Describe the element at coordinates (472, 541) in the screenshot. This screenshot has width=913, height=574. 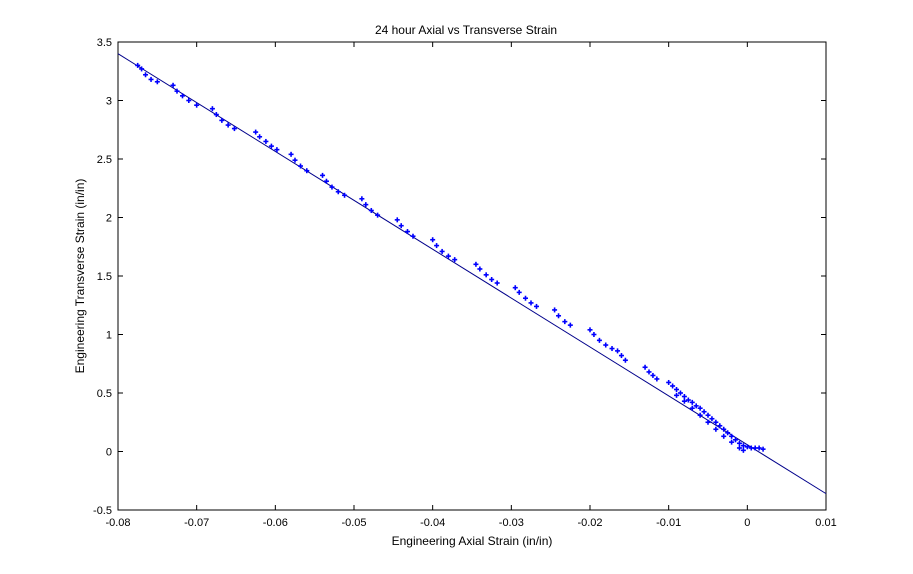
I see `x-axis-title: Engineering Axial Strain (in/in)` at that location.